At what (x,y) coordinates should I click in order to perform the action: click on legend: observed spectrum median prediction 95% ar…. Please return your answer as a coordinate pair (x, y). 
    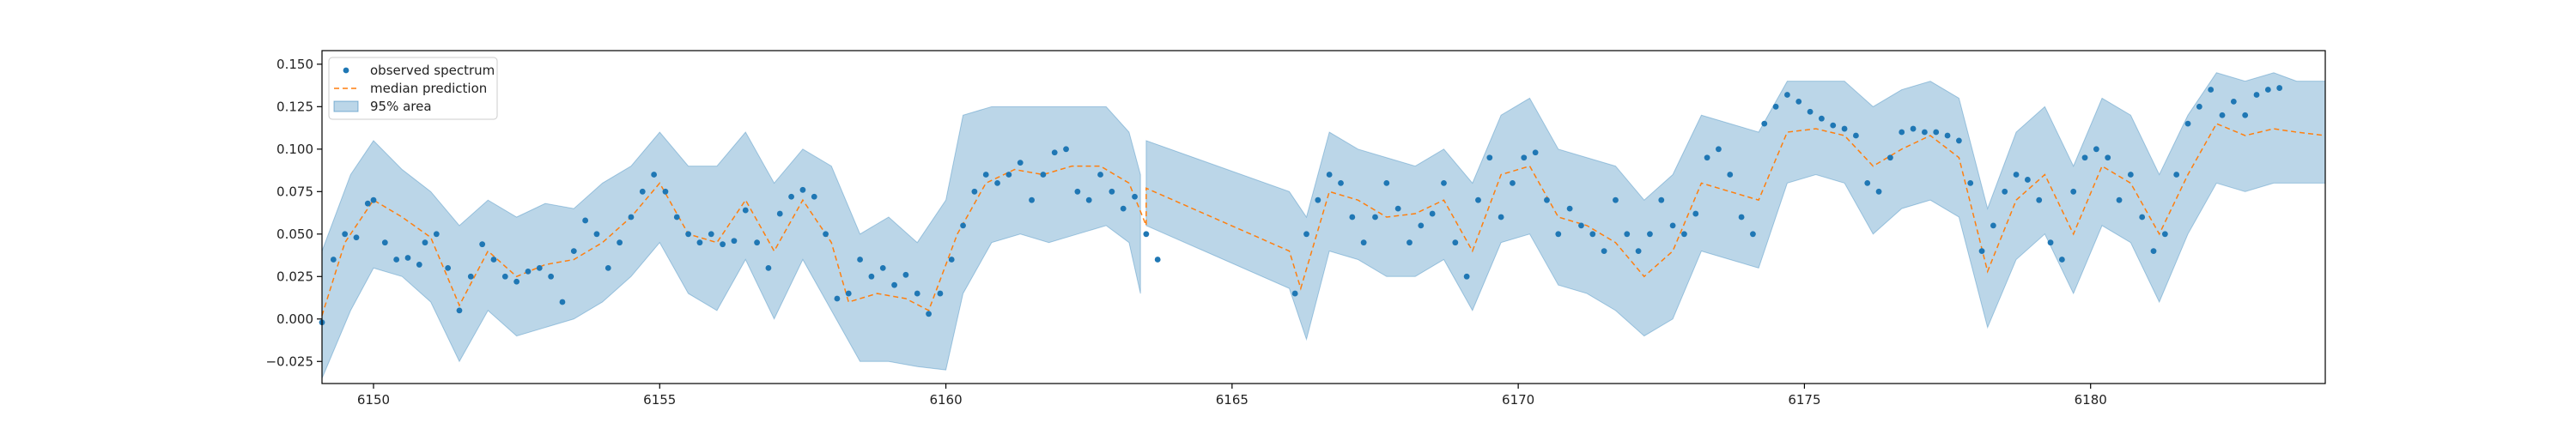
    Looking at the image, I should click on (413, 88).